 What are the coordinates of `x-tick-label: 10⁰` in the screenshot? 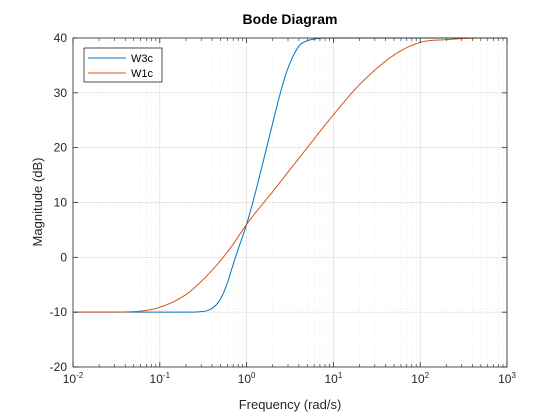 It's located at (247, 378).